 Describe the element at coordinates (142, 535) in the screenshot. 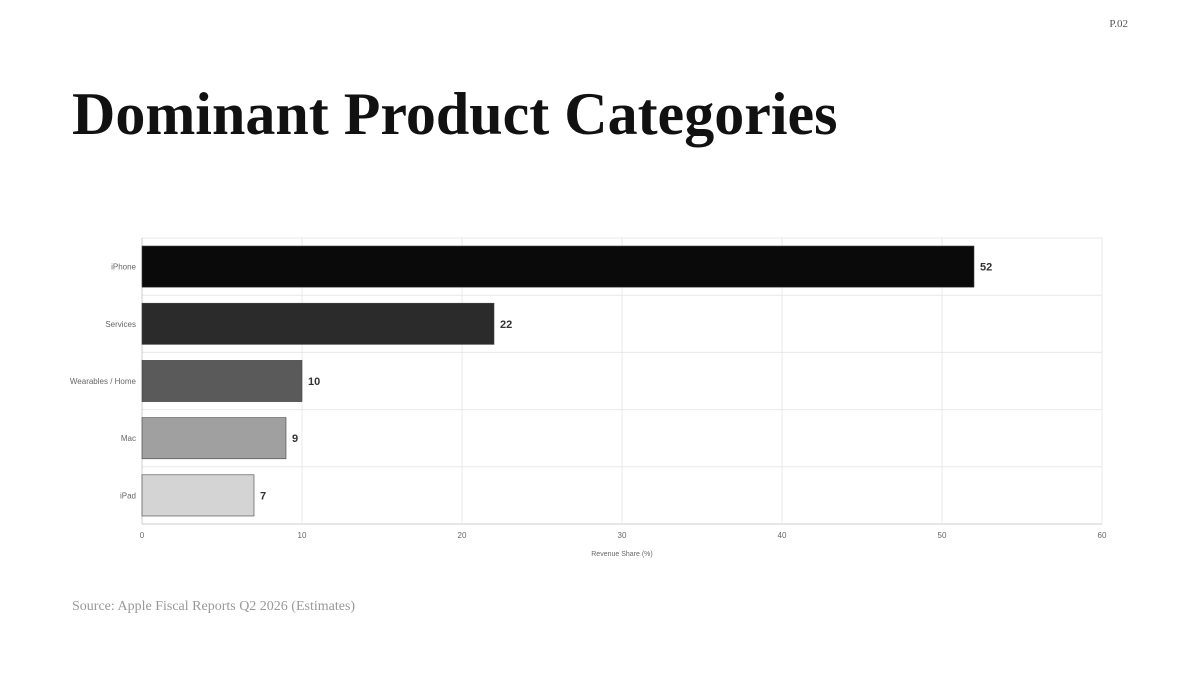

I see `x-tick-label: 0` at that location.